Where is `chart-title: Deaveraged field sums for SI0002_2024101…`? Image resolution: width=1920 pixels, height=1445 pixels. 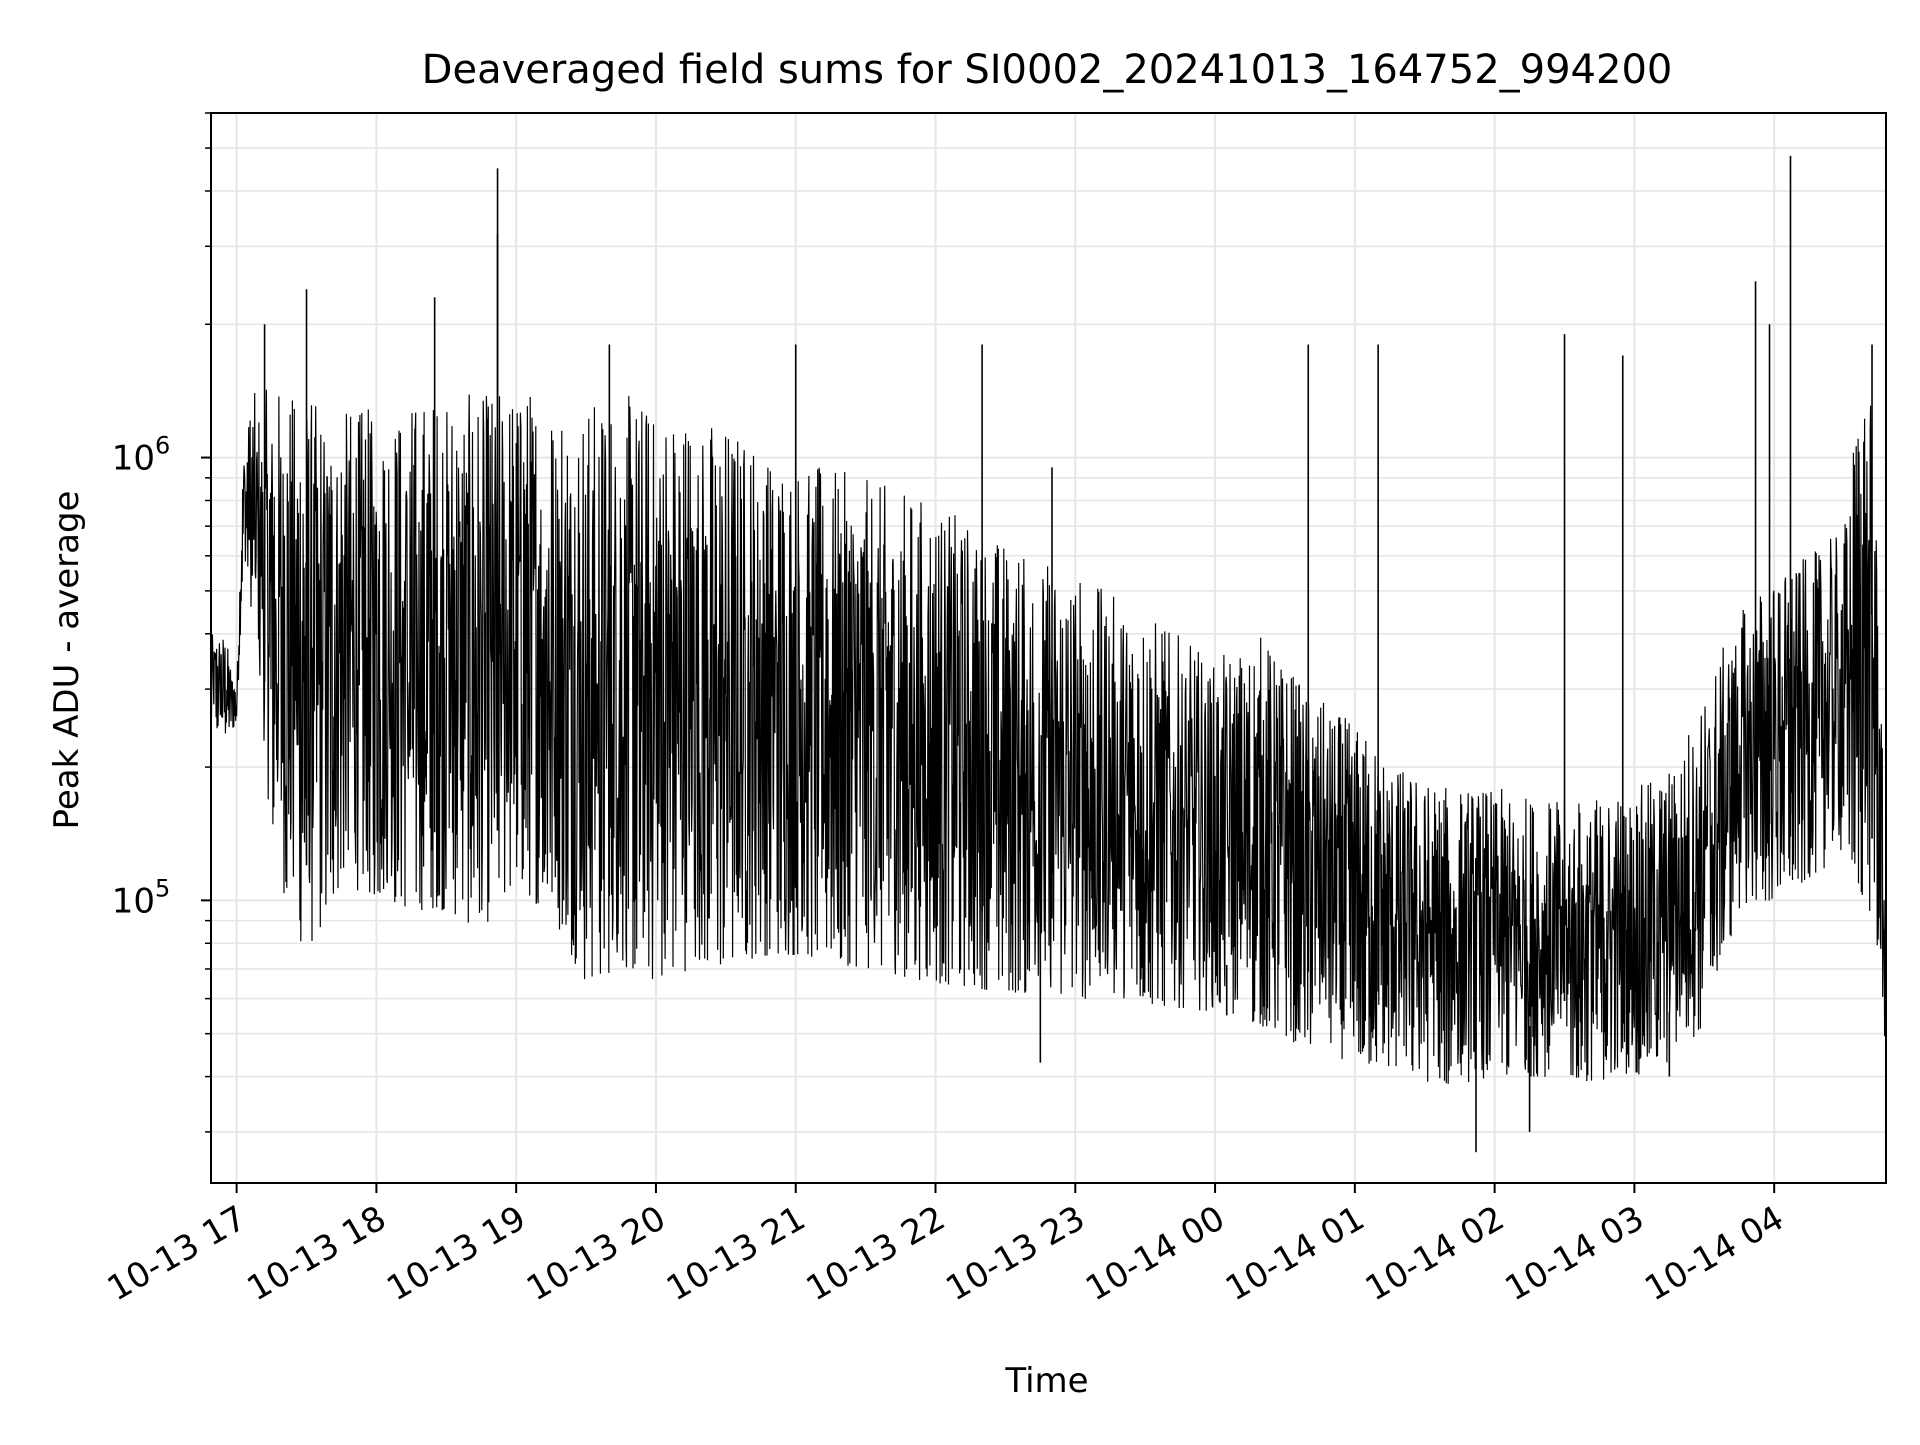 chart-title: Deaveraged field sums for SI0002_2024101… is located at coordinates (1047, 70).